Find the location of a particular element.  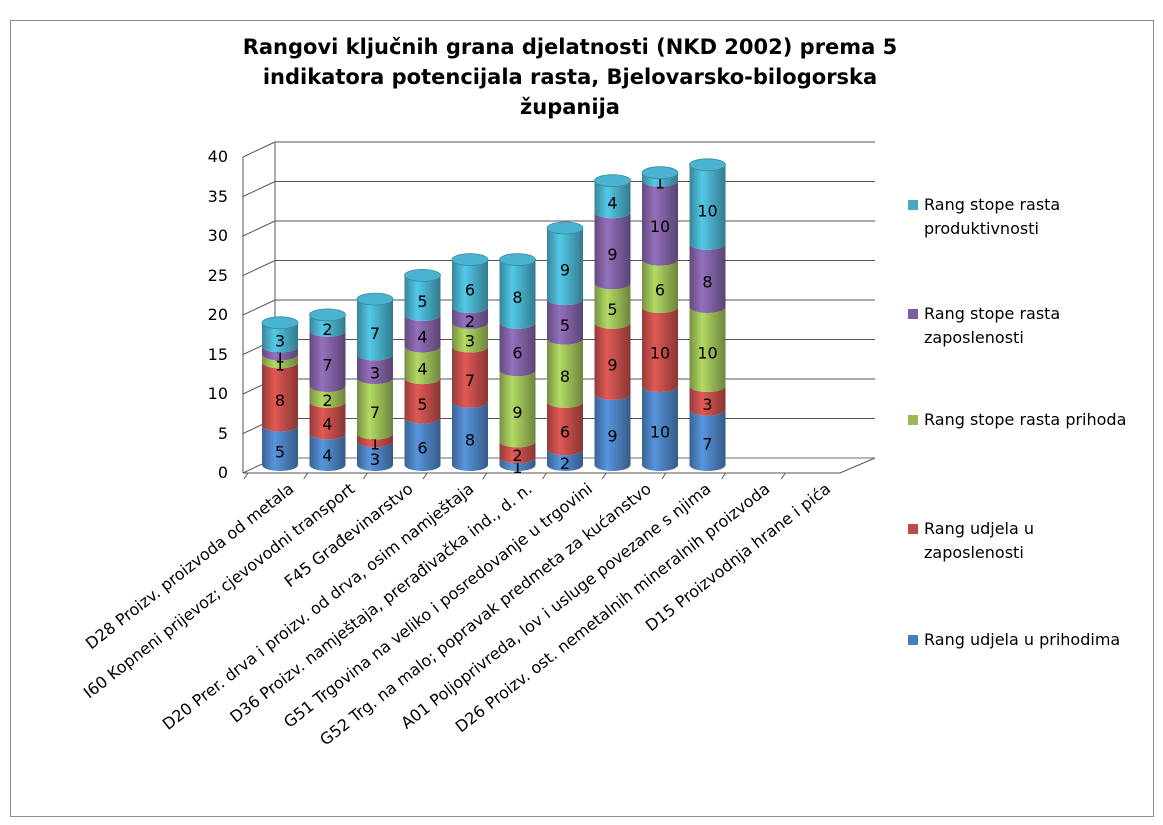

legend-label: Rang udjela u zaposlenosti is located at coordinates (979, 540).